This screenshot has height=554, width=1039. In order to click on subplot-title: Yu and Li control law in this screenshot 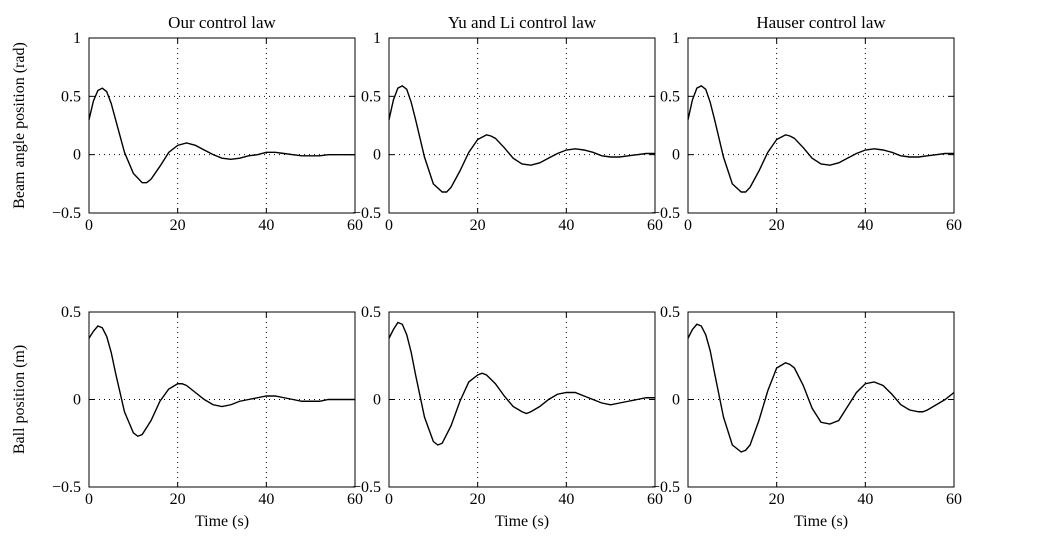, I will do `click(522, 22)`.